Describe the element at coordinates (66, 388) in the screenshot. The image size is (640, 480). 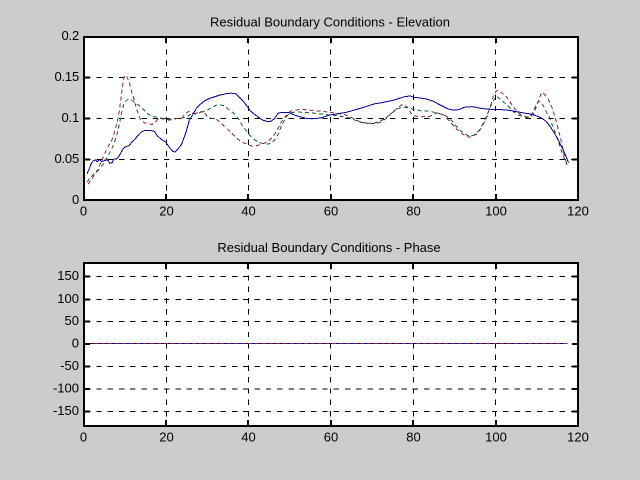
I see `svg-text: -100` at that location.